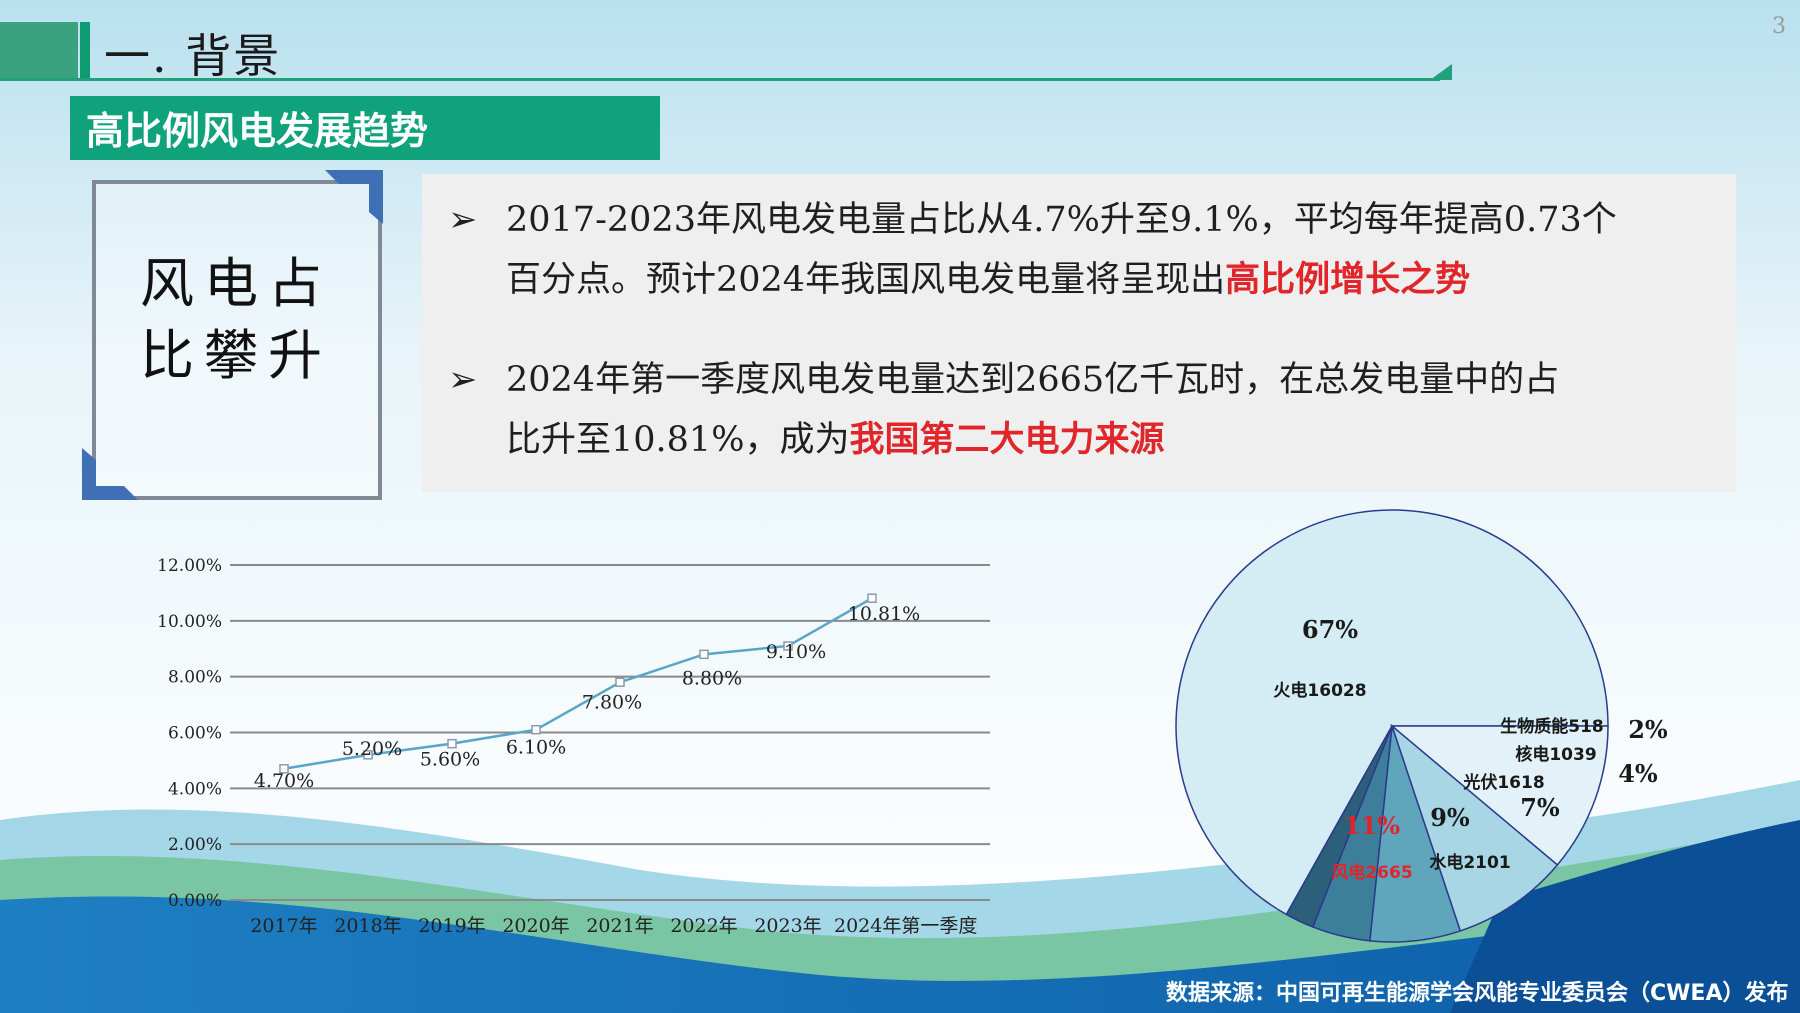 The height and width of the screenshot is (1013, 1800). I want to click on title-accent-block, so click(39, 51).